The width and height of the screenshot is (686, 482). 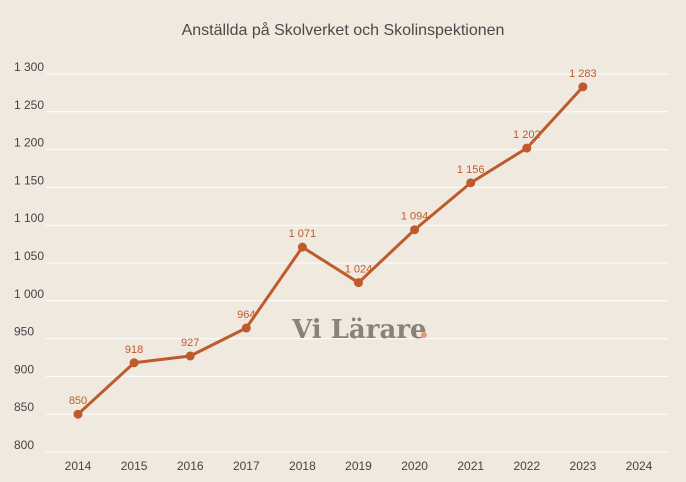 I want to click on y-tick-label: 800, so click(x=24, y=445).